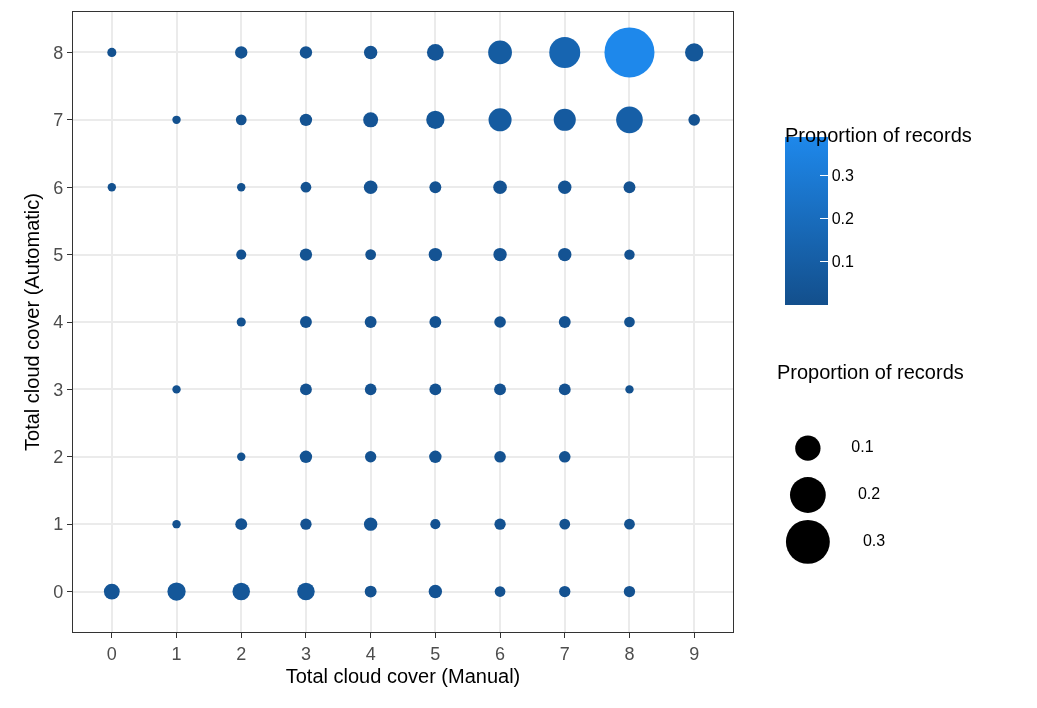 This screenshot has width=1037, height=708. What do you see at coordinates (176, 653) in the screenshot?
I see `x-tick-label: 1` at bounding box center [176, 653].